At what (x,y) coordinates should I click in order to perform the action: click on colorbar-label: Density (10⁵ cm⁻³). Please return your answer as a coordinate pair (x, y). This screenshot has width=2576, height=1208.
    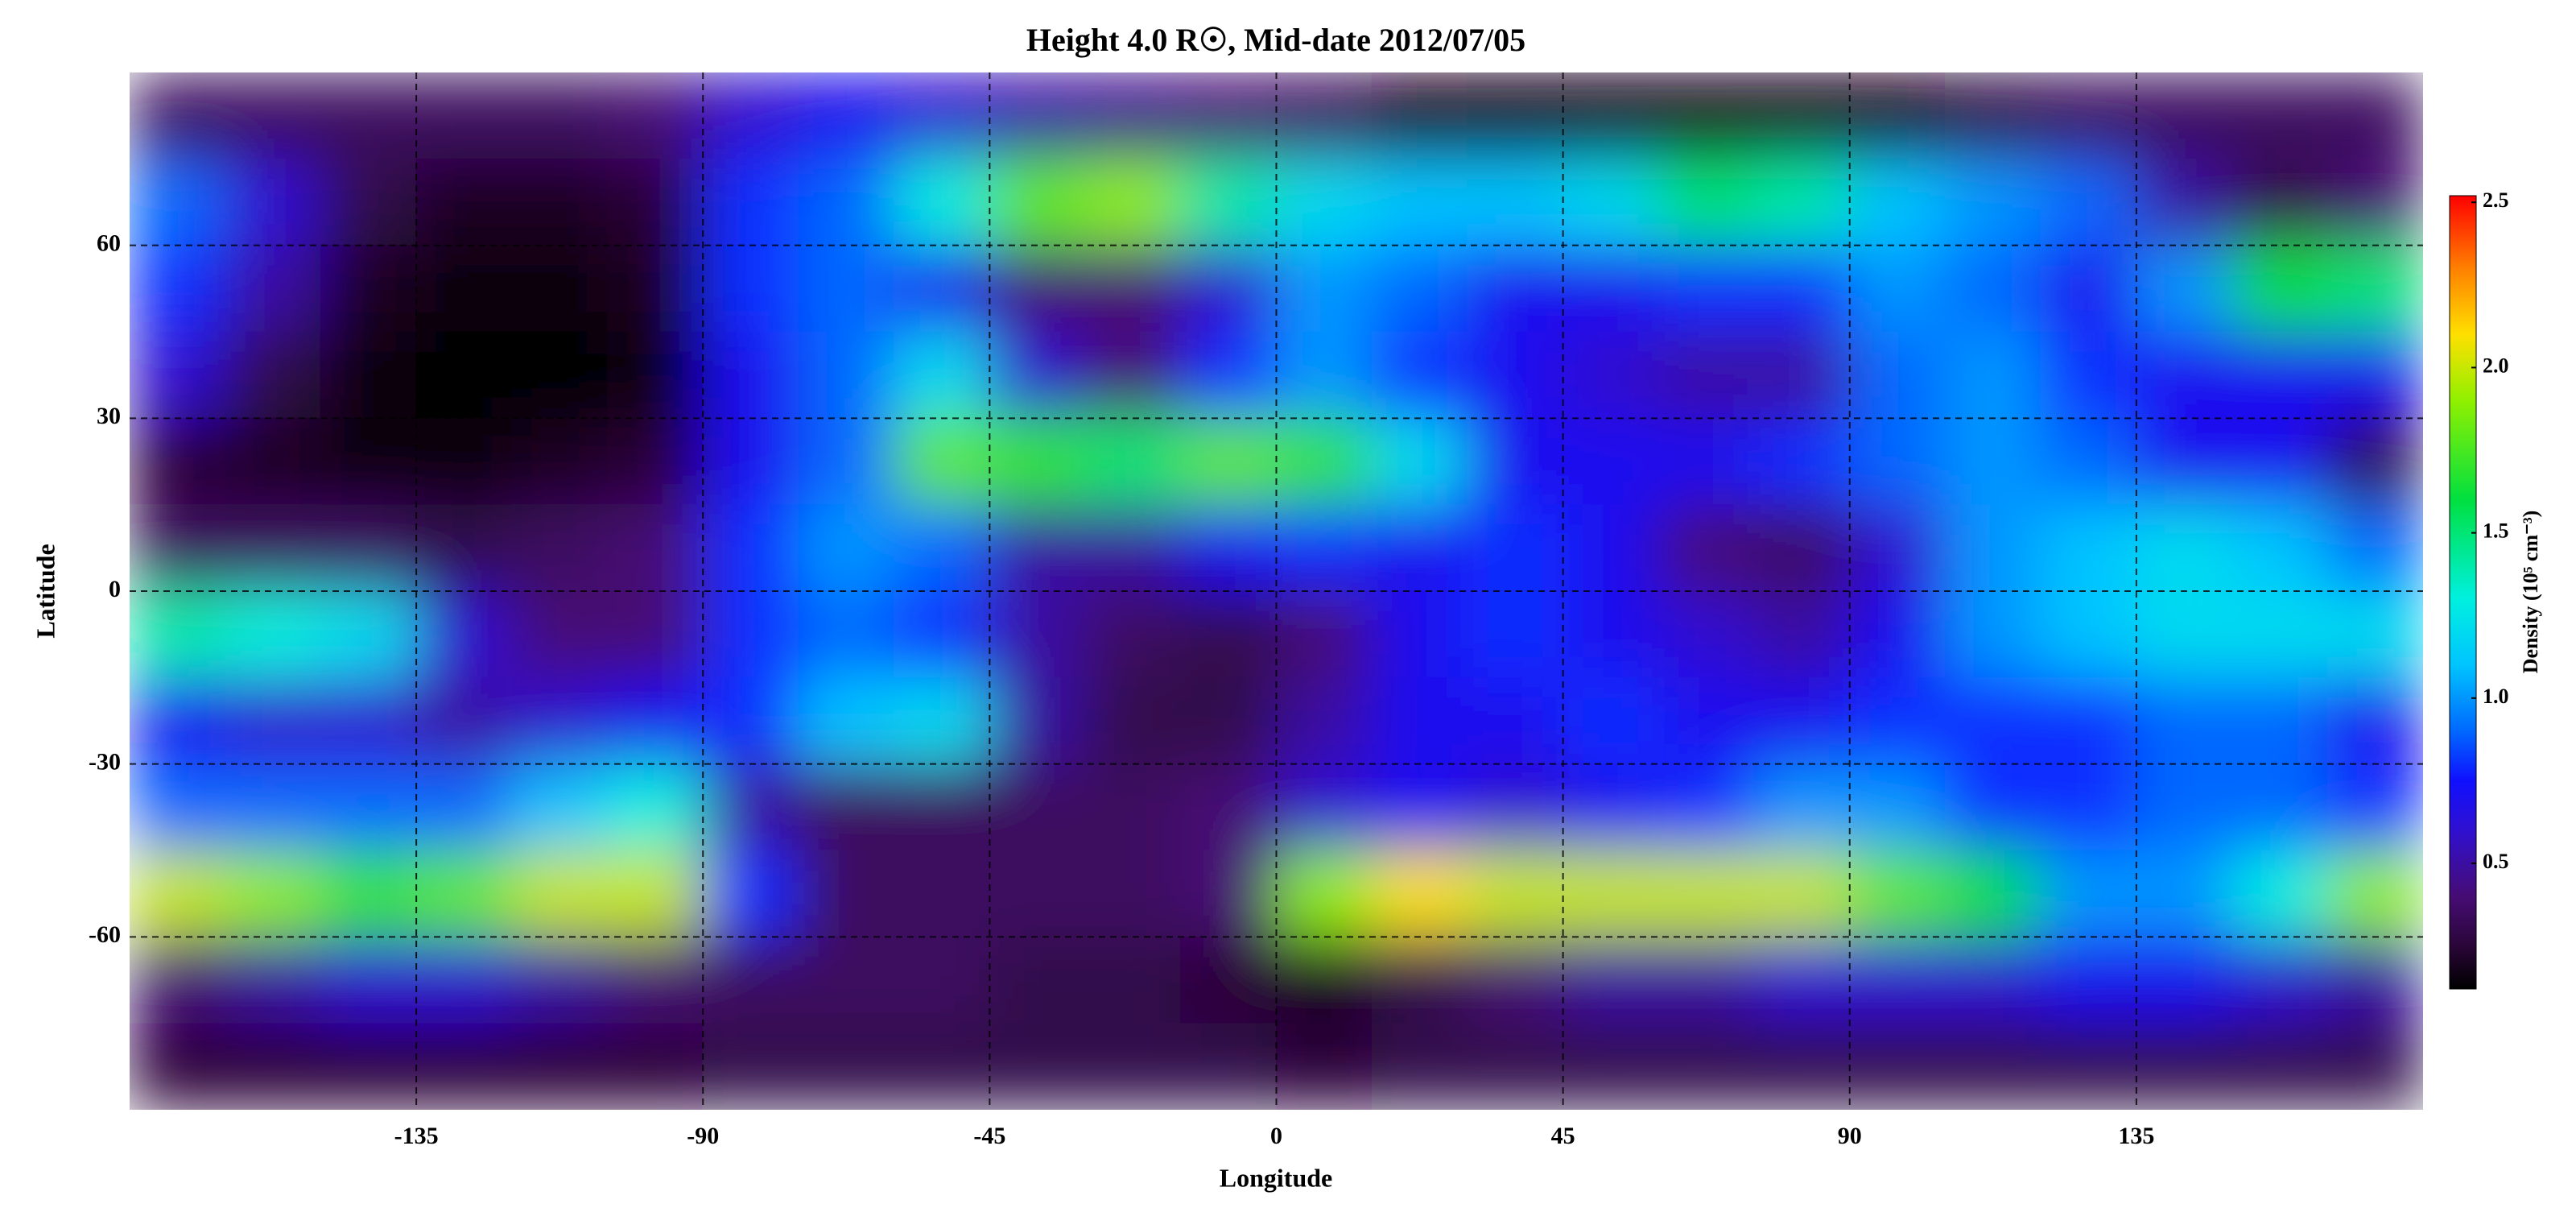
    Looking at the image, I should click on (2530, 592).